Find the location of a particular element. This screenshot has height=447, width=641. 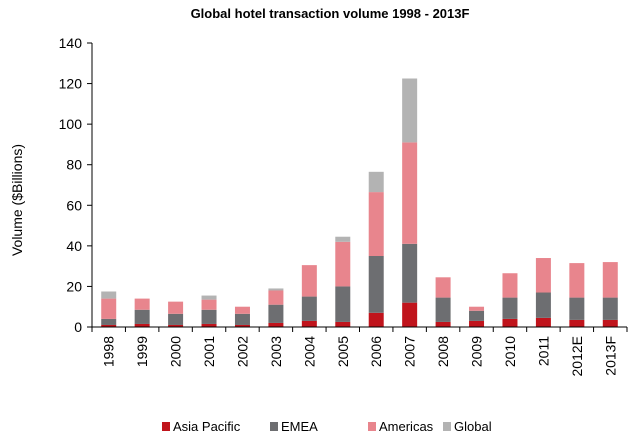

legend-label-americas: Americas is located at coordinates (406, 426).